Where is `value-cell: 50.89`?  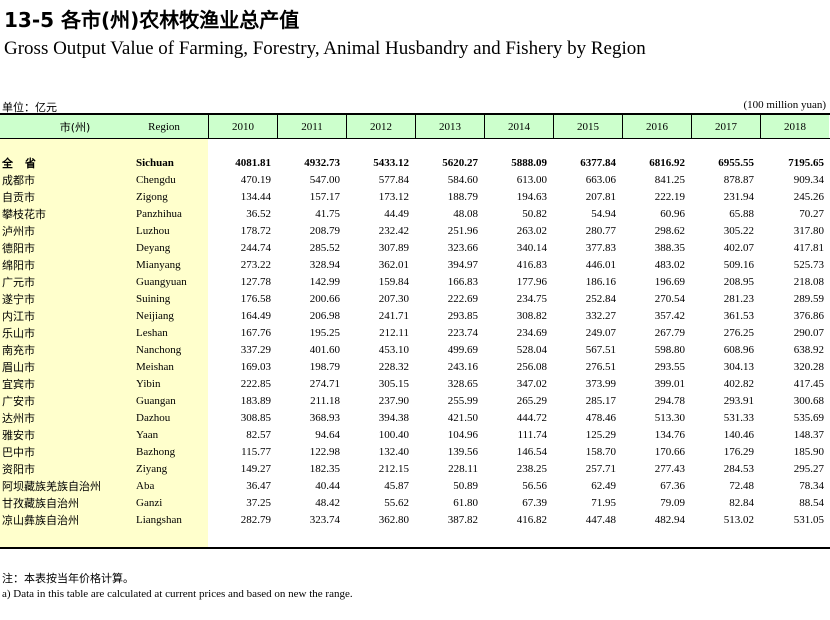 value-cell: 50.89 is located at coordinates (465, 486).